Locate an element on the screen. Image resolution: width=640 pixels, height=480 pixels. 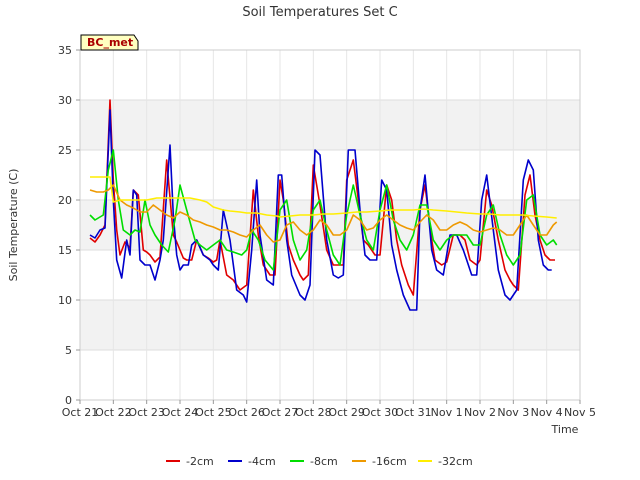
x-tick-label: Oct 25 is located at coordinates (213, 412).